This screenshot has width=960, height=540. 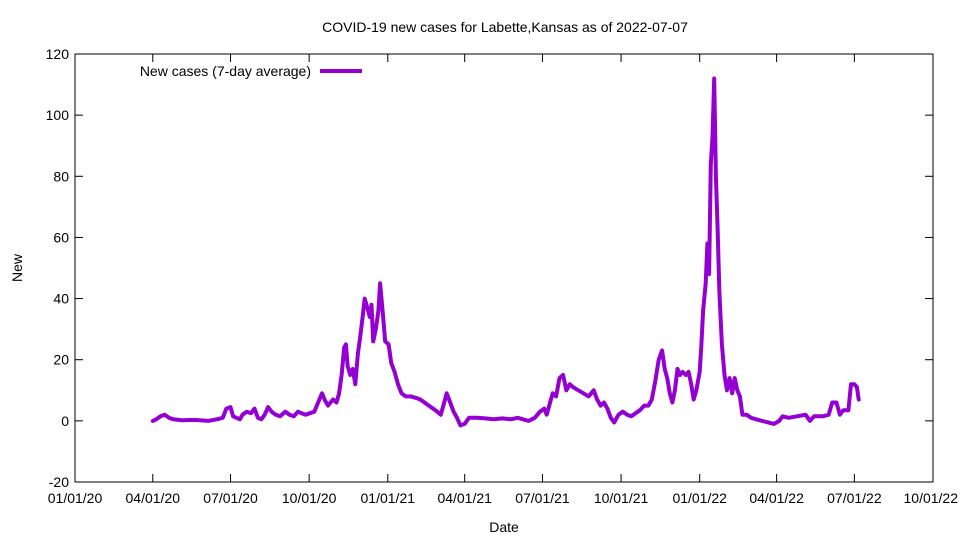 I want to click on legend: New cases (7-day average), so click(x=251, y=71).